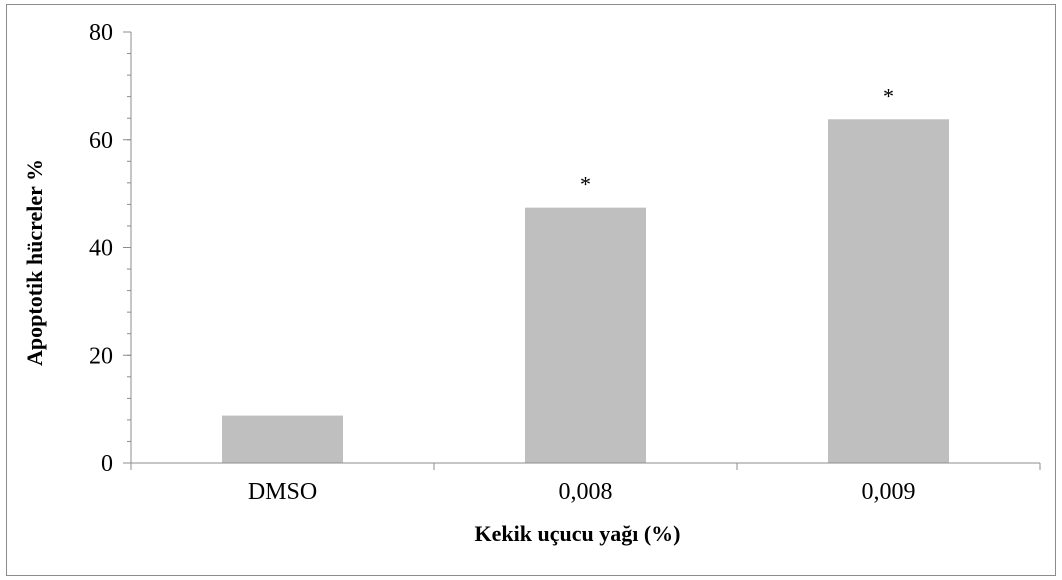  What do you see at coordinates (101, 141) in the screenshot?
I see `y-tick-label: 60` at bounding box center [101, 141].